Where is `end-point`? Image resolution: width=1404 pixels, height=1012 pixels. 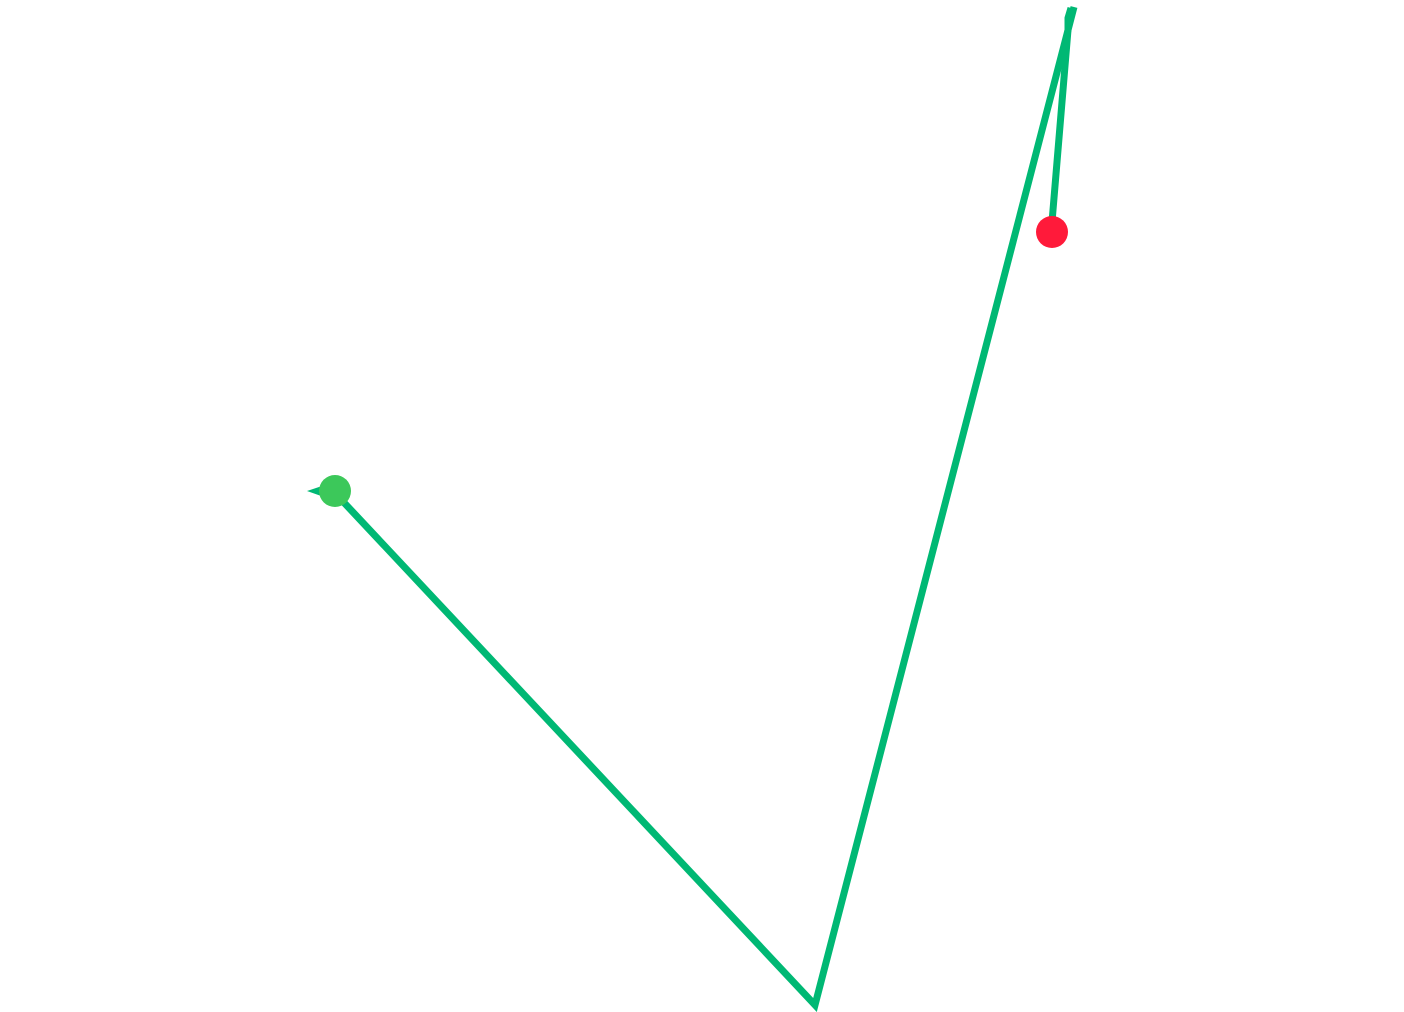
end-point is located at coordinates (1052, 232).